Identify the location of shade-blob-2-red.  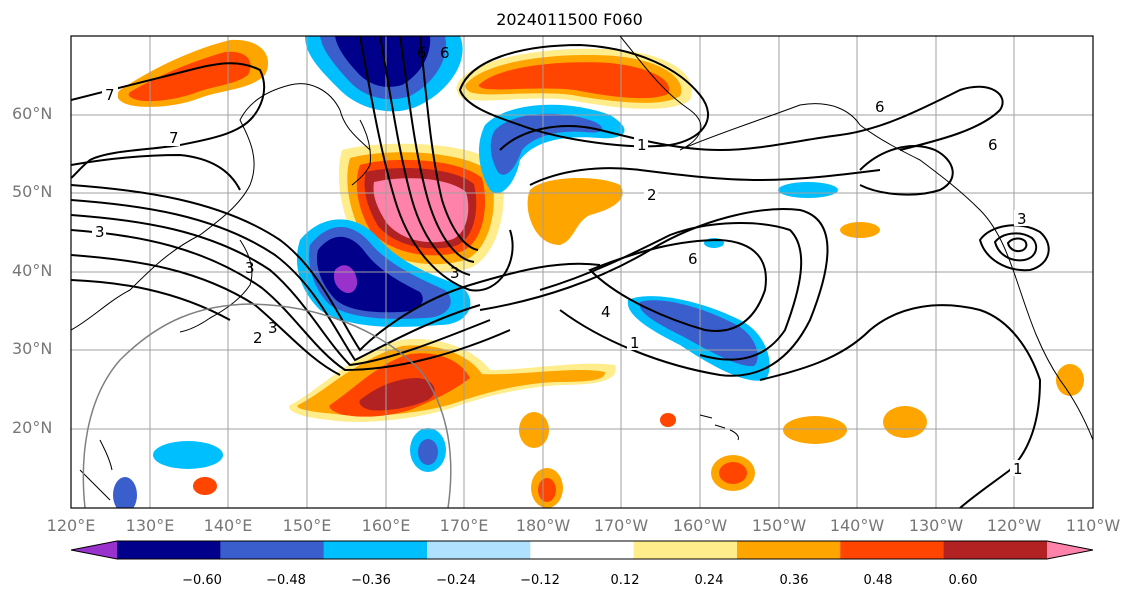
(547, 490).